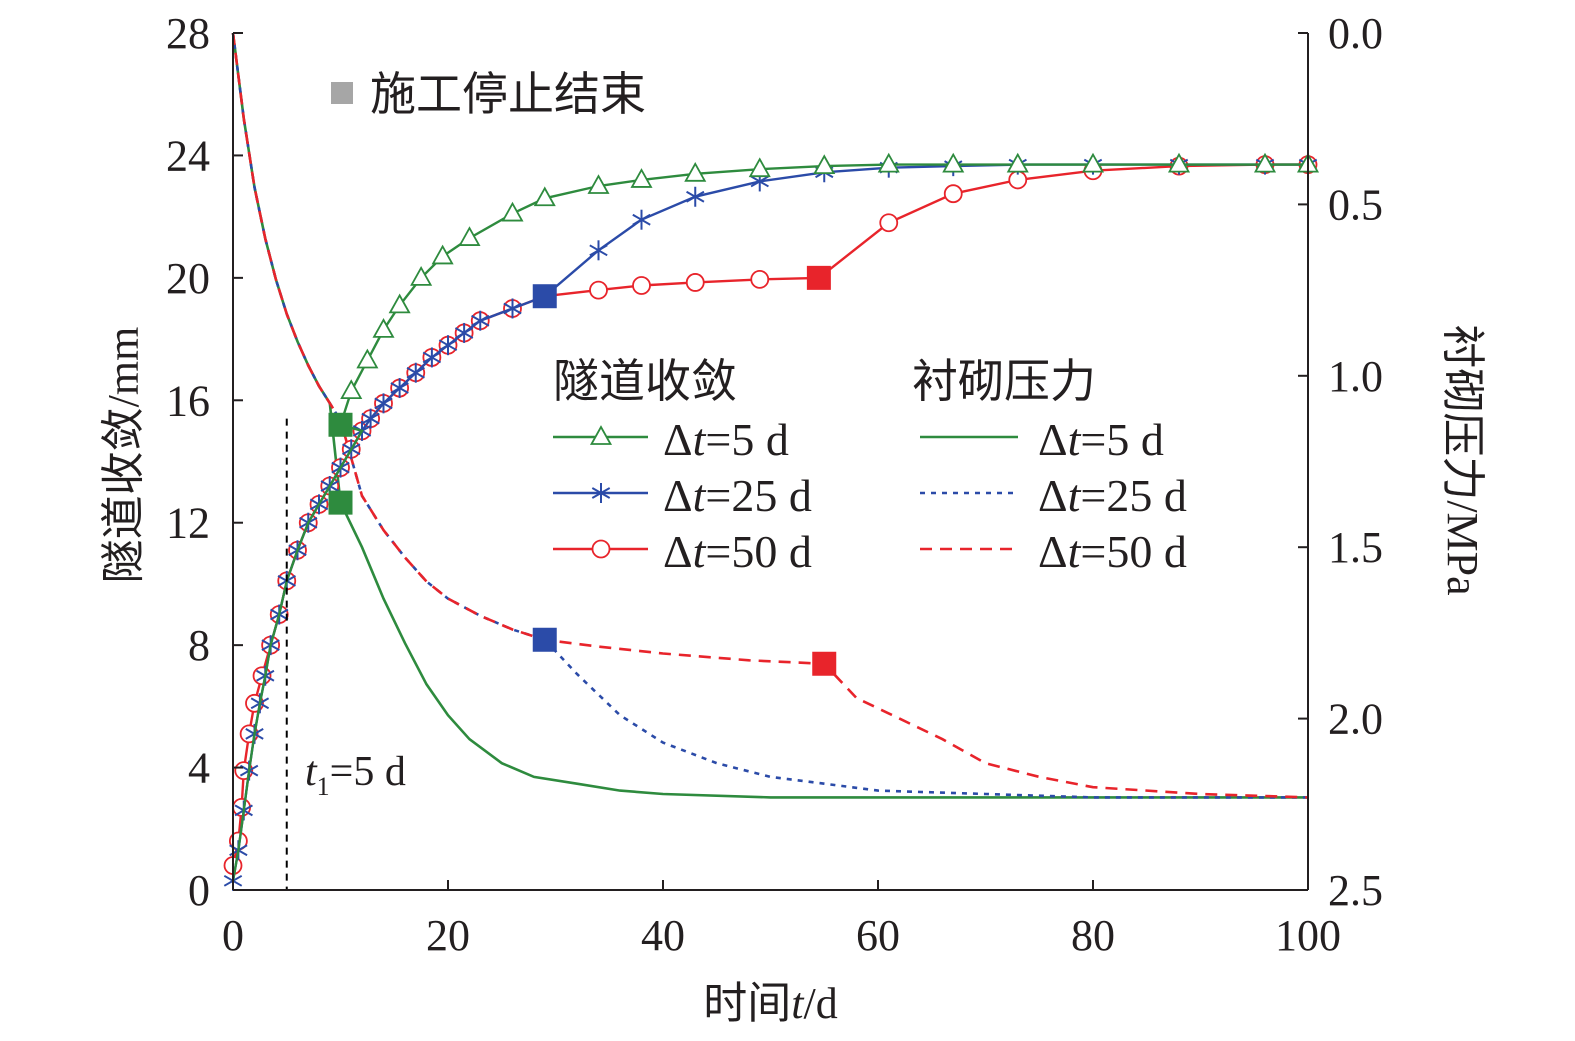 The width and height of the screenshot is (1575, 1041). What do you see at coordinates (1308, 935) in the screenshot?
I see `x-tick-label-5: 100` at bounding box center [1308, 935].